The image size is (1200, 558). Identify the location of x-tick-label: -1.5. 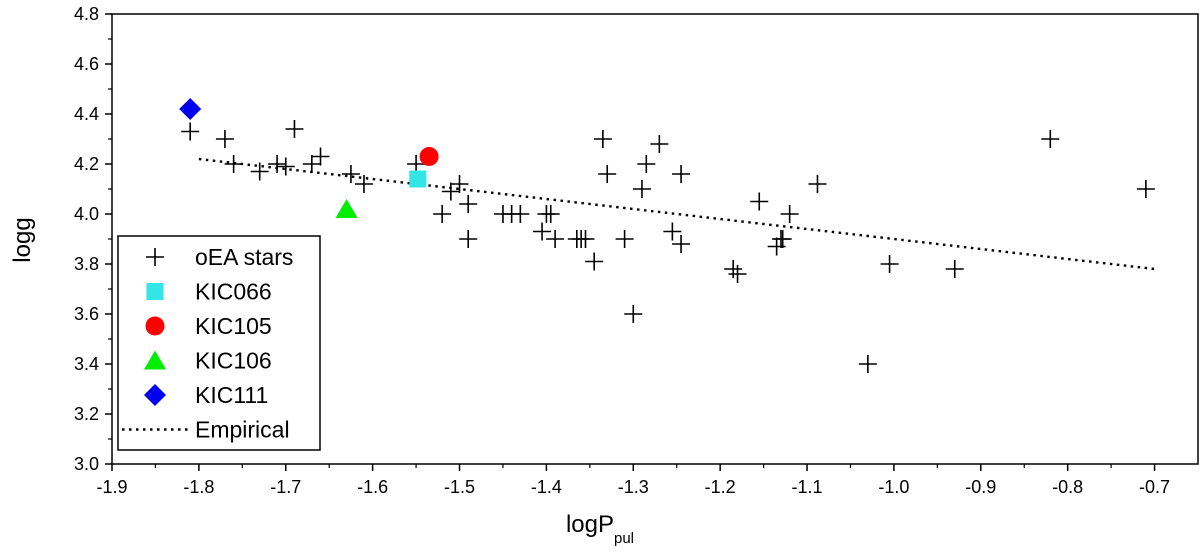
(459, 487).